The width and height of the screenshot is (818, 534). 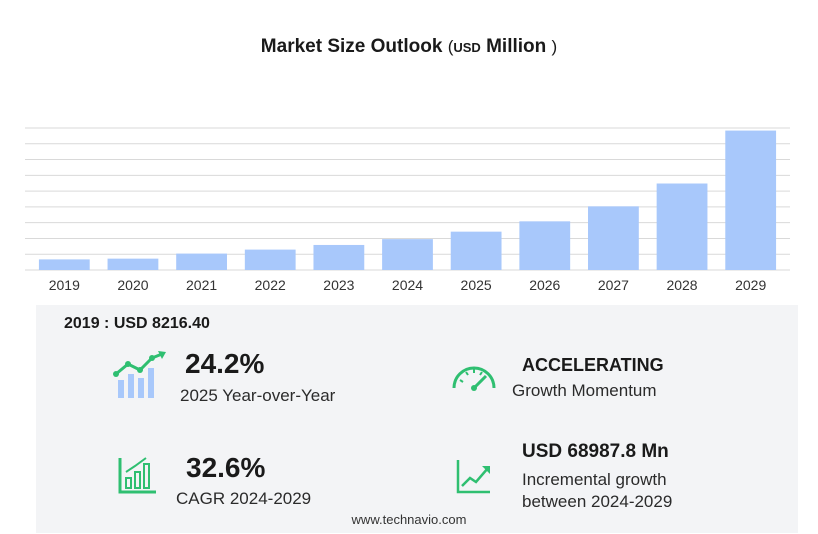 What do you see at coordinates (338, 285) in the screenshot?
I see `x-tick-label: 2023` at bounding box center [338, 285].